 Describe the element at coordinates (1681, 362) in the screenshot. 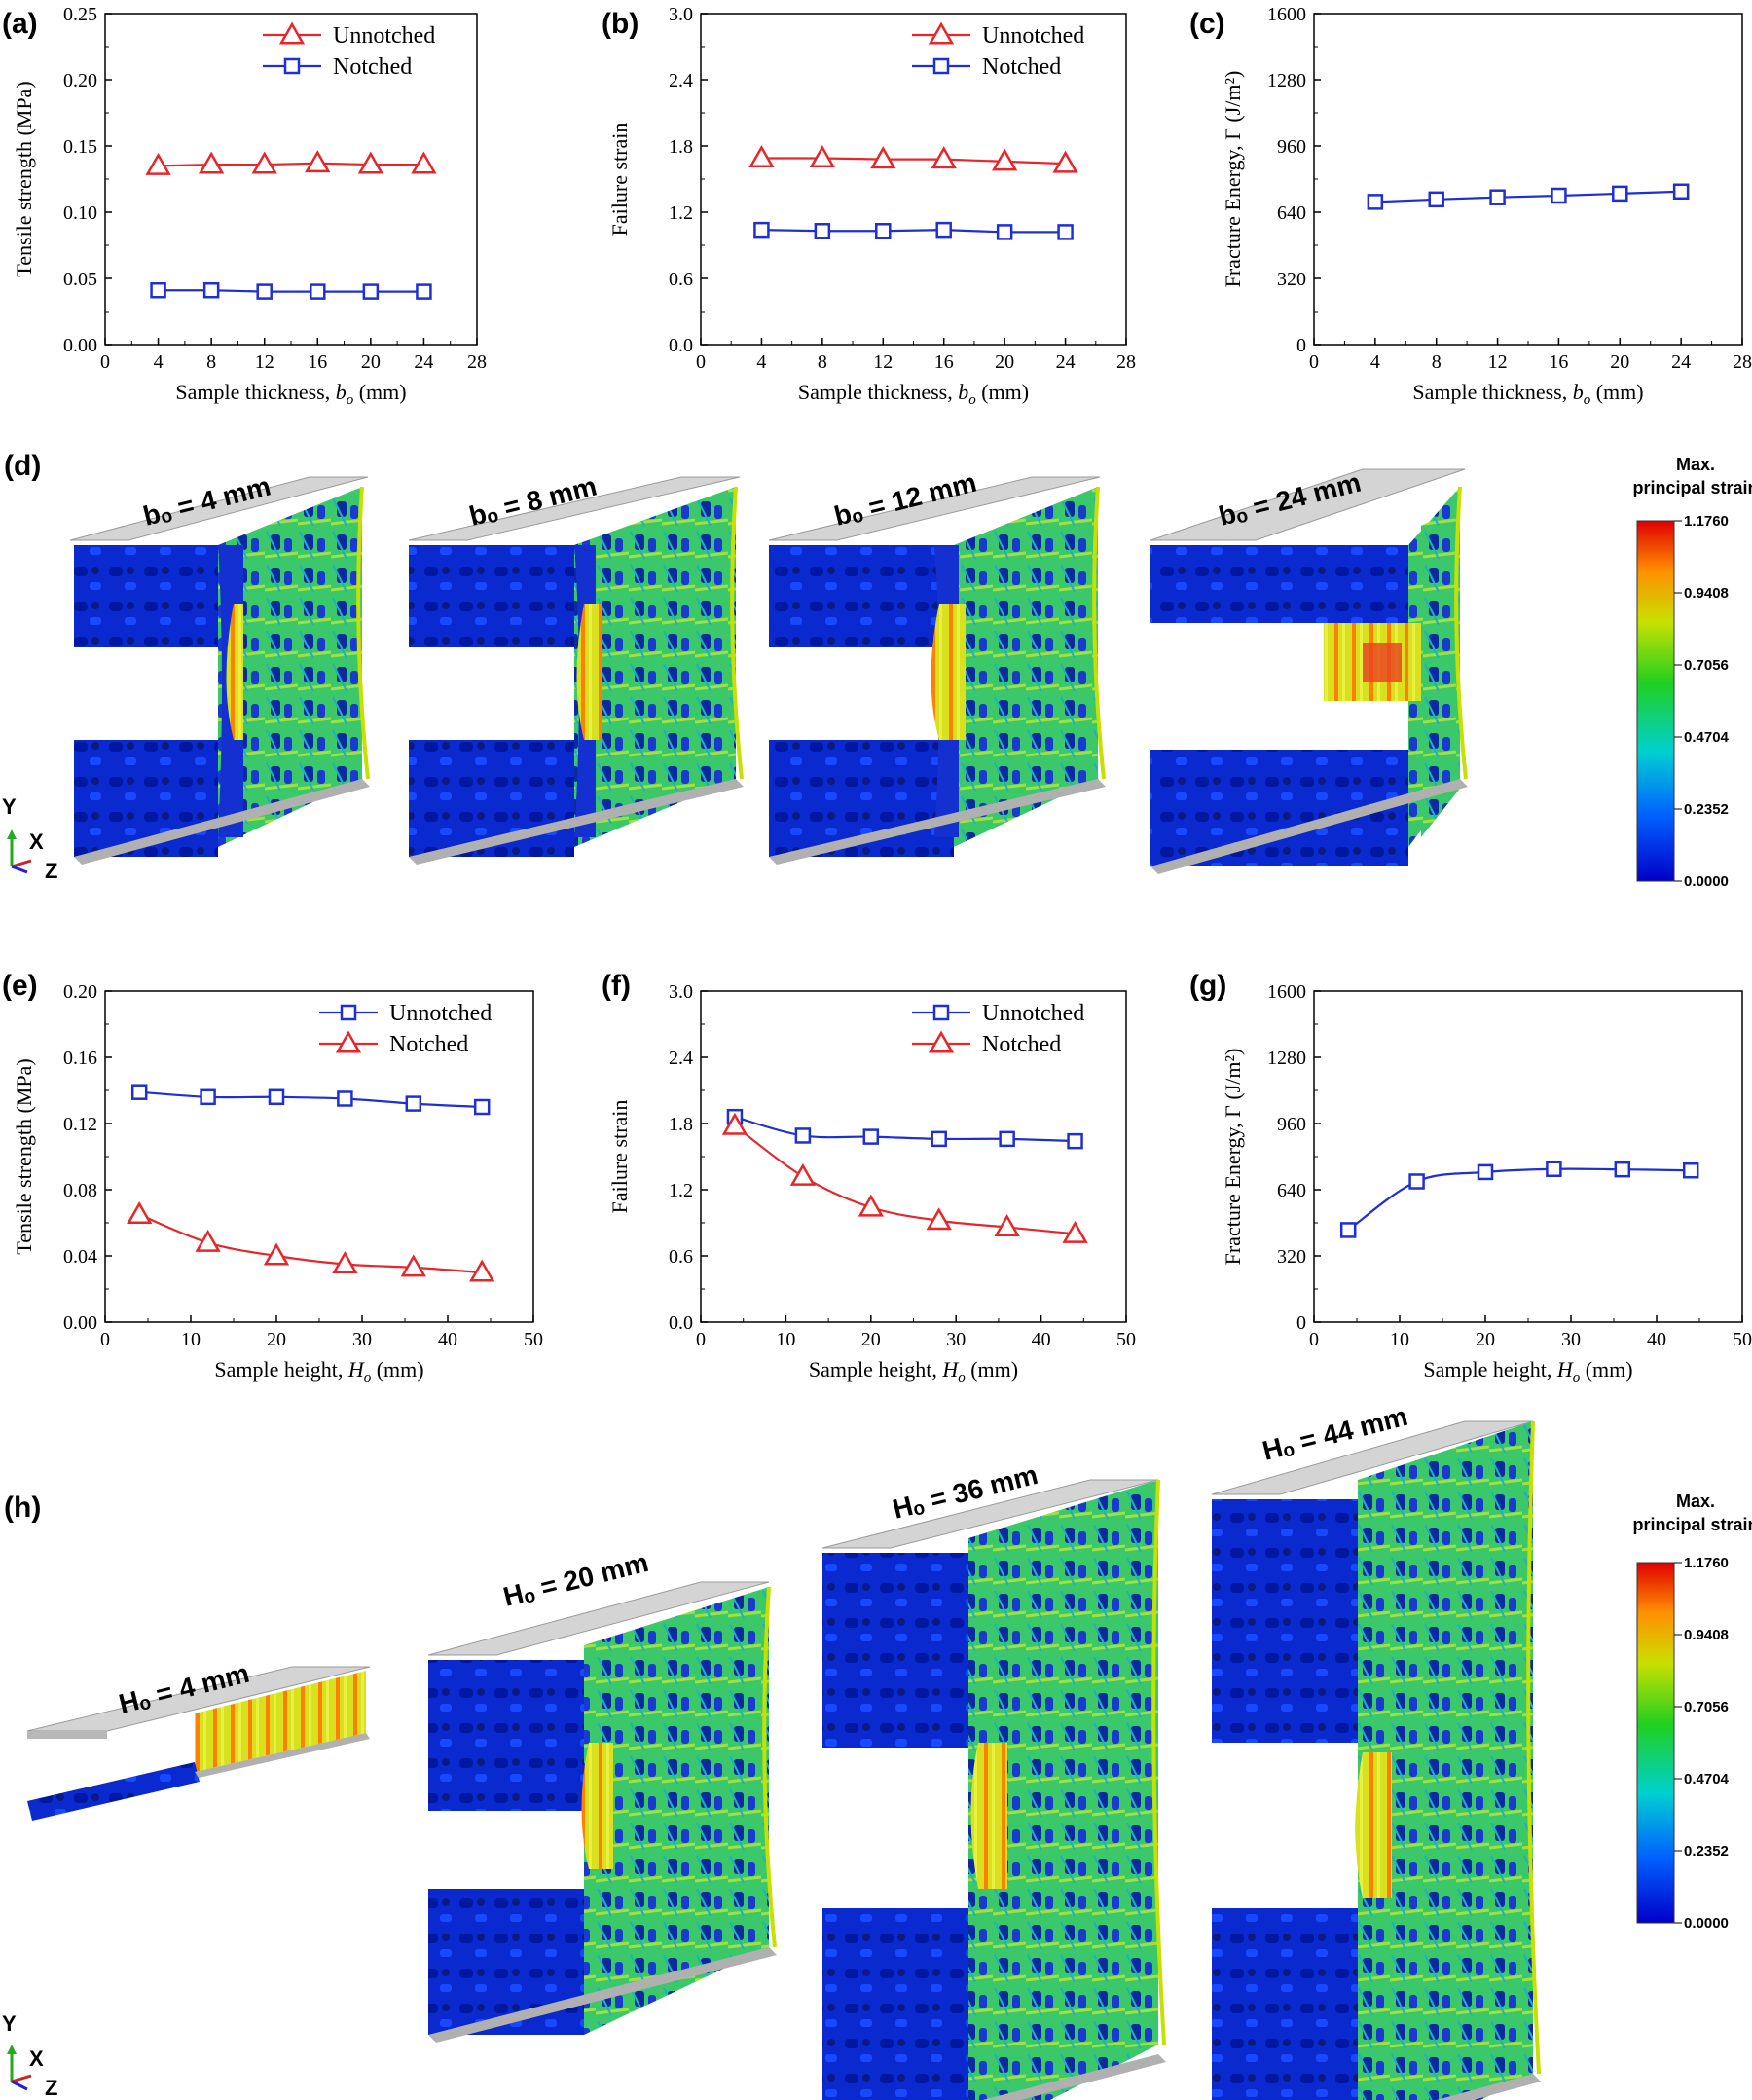

I see `x-tick-label-c-6: 24` at that location.